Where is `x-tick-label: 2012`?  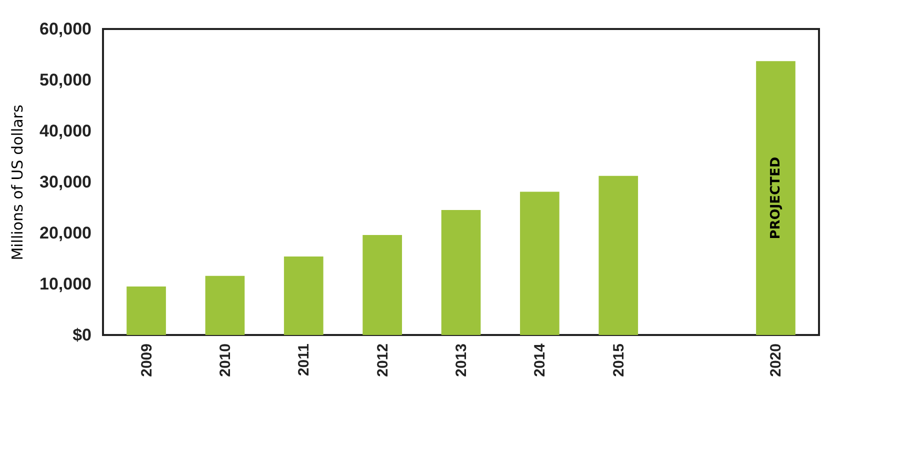 x-tick-label: 2012 is located at coordinates (383, 360).